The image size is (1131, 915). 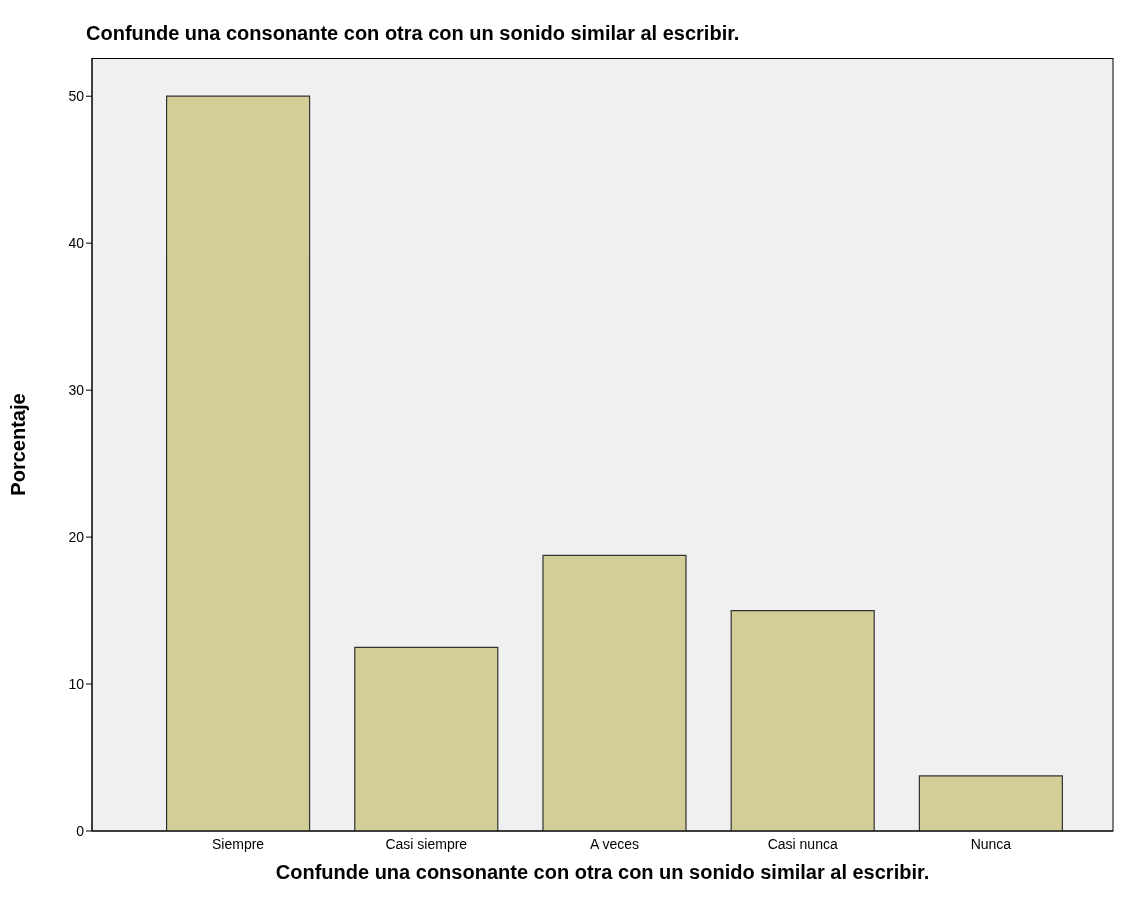 I want to click on y-tick-label: 30, so click(x=76, y=390).